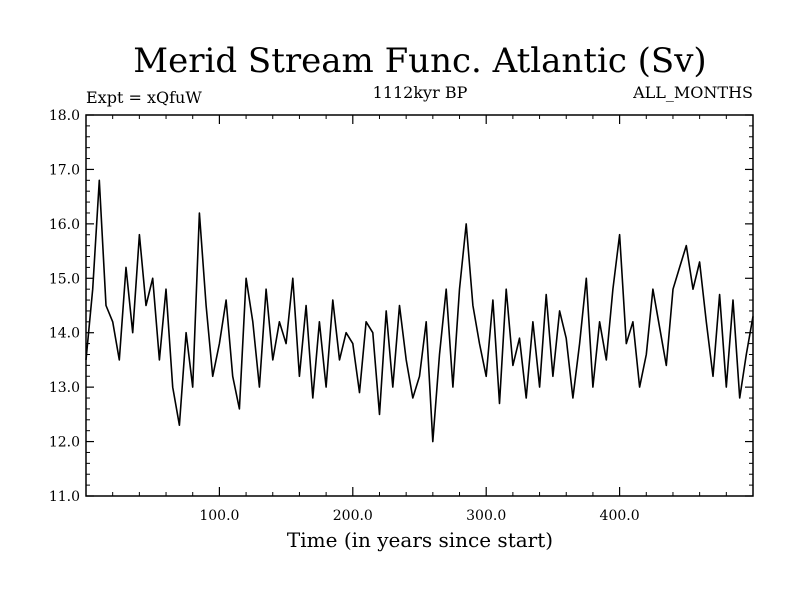  What do you see at coordinates (620, 516) in the screenshot?
I see `x-tick-label: 400.0` at bounding box center [620, 516].